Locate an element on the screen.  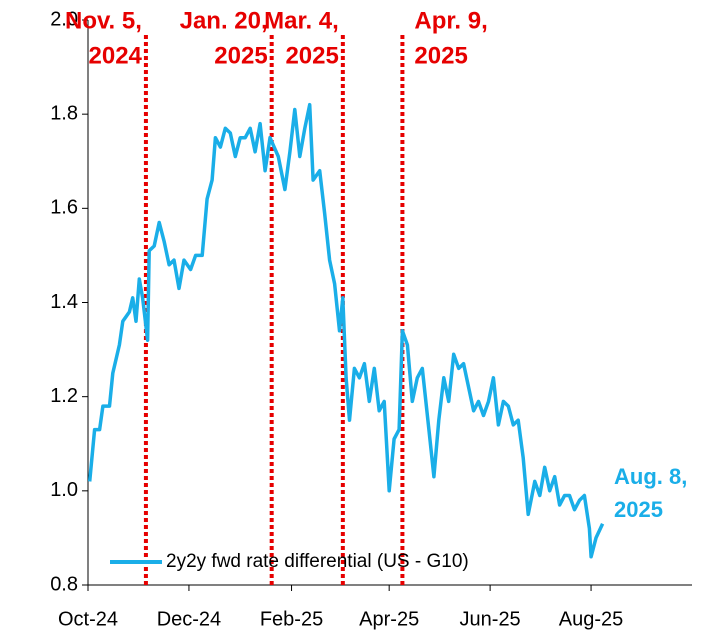
event-label: Jan. 20, is located at coordinates (224, 20).